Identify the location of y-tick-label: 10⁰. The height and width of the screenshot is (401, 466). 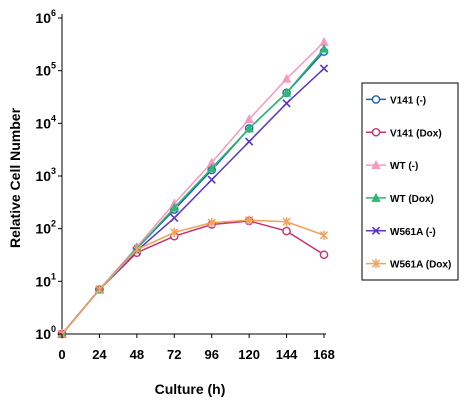
(45, 333).